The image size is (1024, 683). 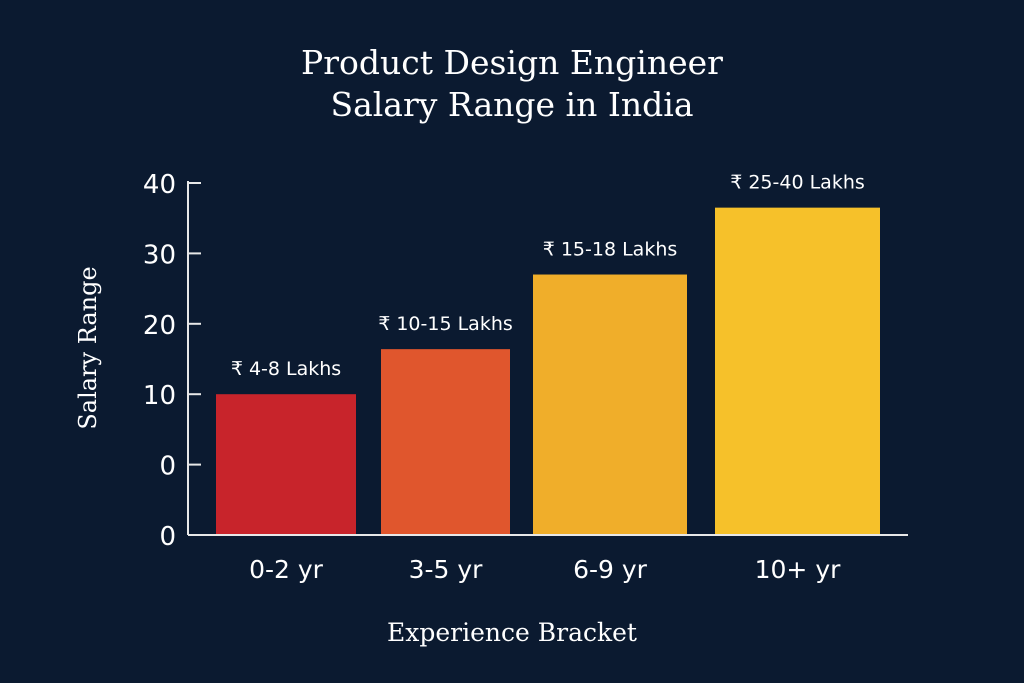 What do you see at coordinates (798, 569) in the screenshot?
I see `x-tick-label: 10+ yr` at bounding box center [798, 569].